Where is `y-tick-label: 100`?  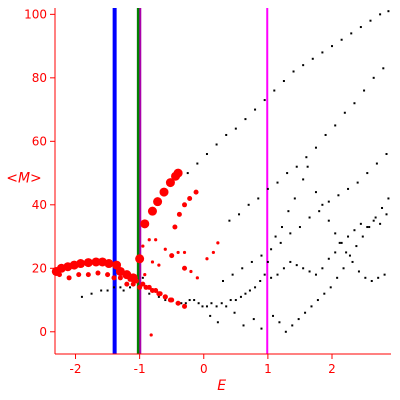 y-tick-label: 100 is located at coordinates (35, 14).